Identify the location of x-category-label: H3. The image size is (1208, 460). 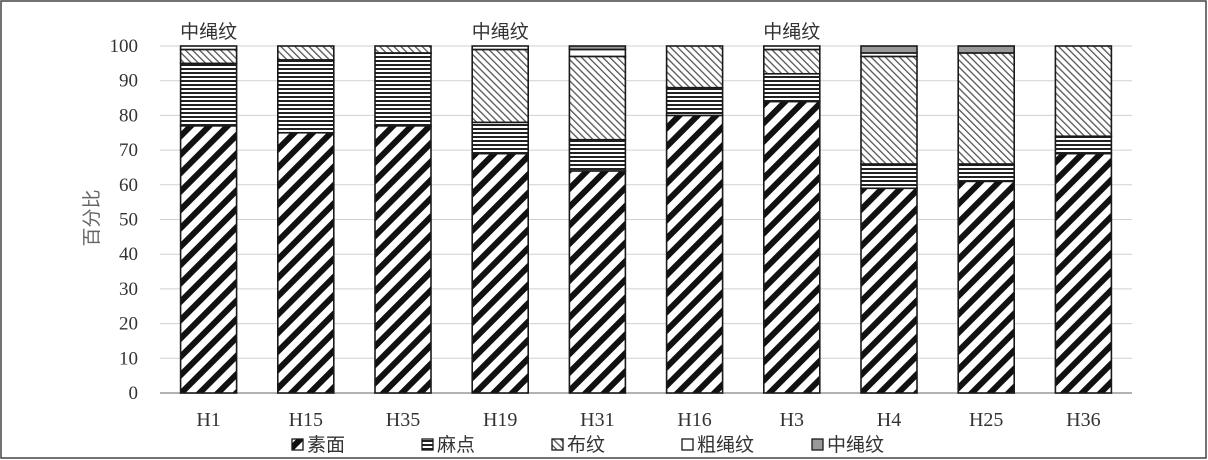
(792, 420).